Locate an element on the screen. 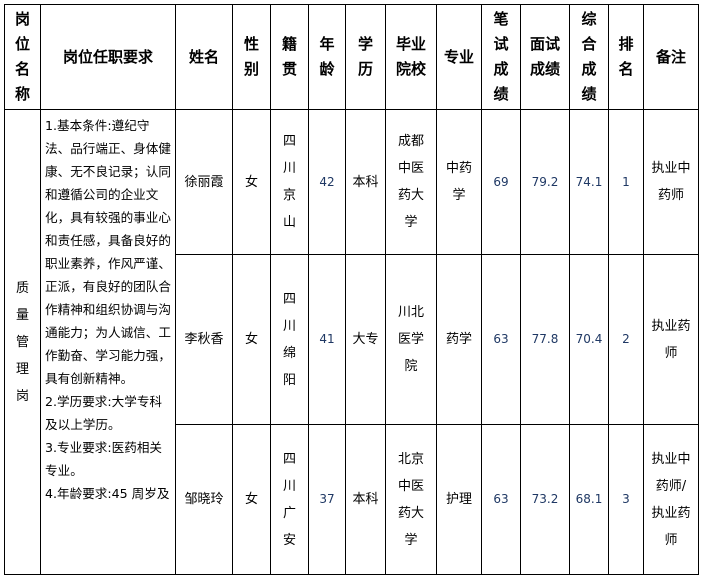  origin-cell: 四川广安 is located at coordinates (289, 499).